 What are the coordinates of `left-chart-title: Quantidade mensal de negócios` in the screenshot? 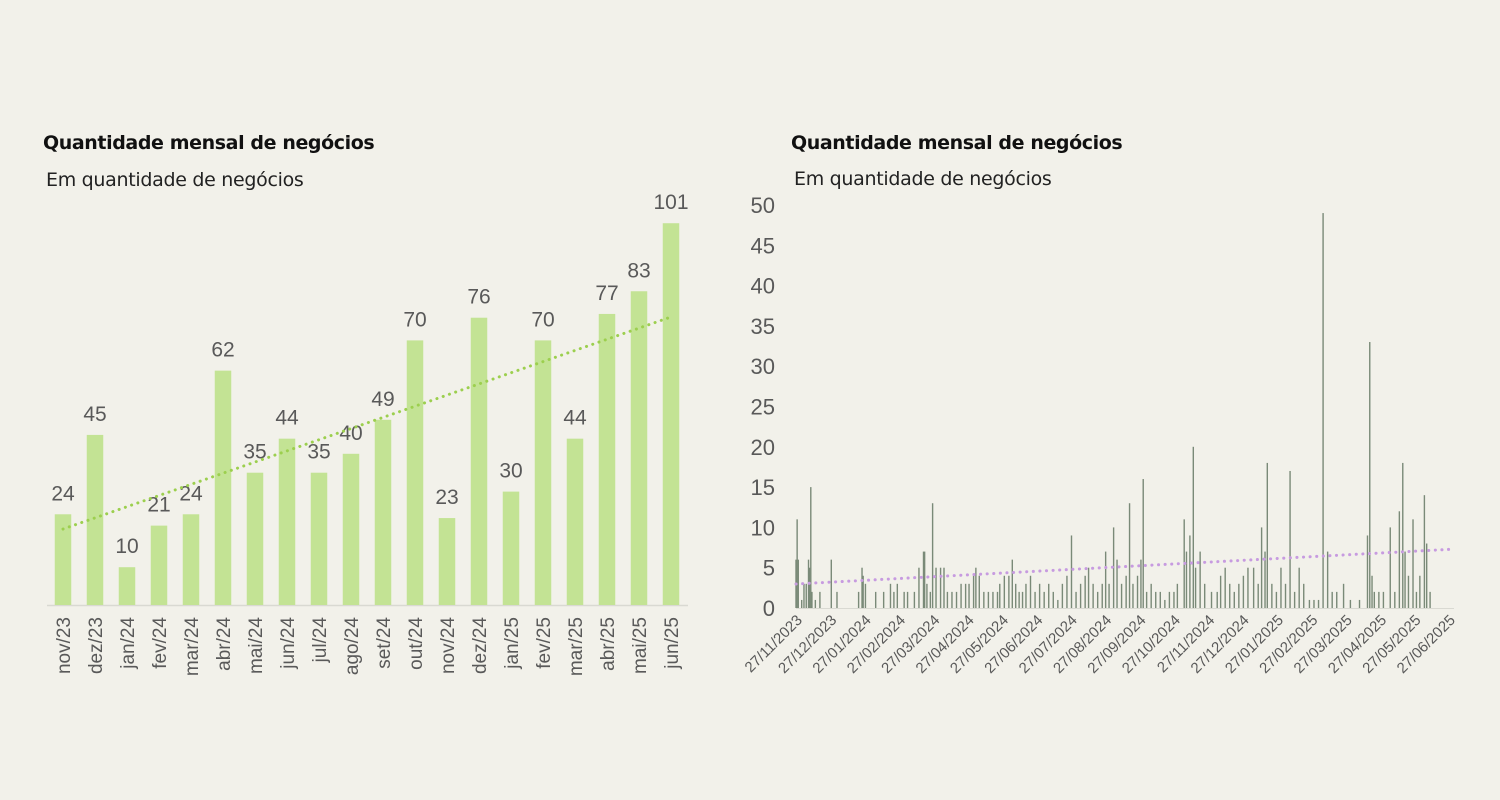 It's located at (209, 143).